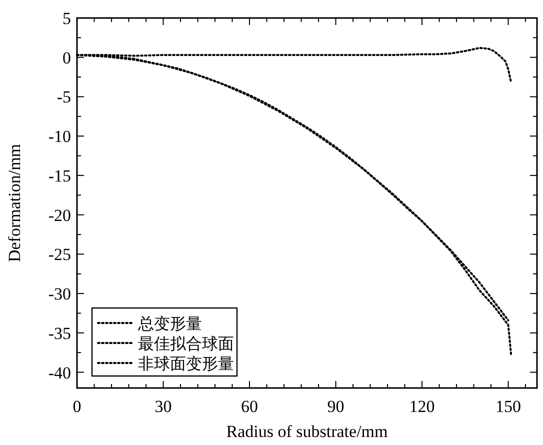 The image size is (543, 445). I want to click on y-tick-label: -35, so click(59, 333).